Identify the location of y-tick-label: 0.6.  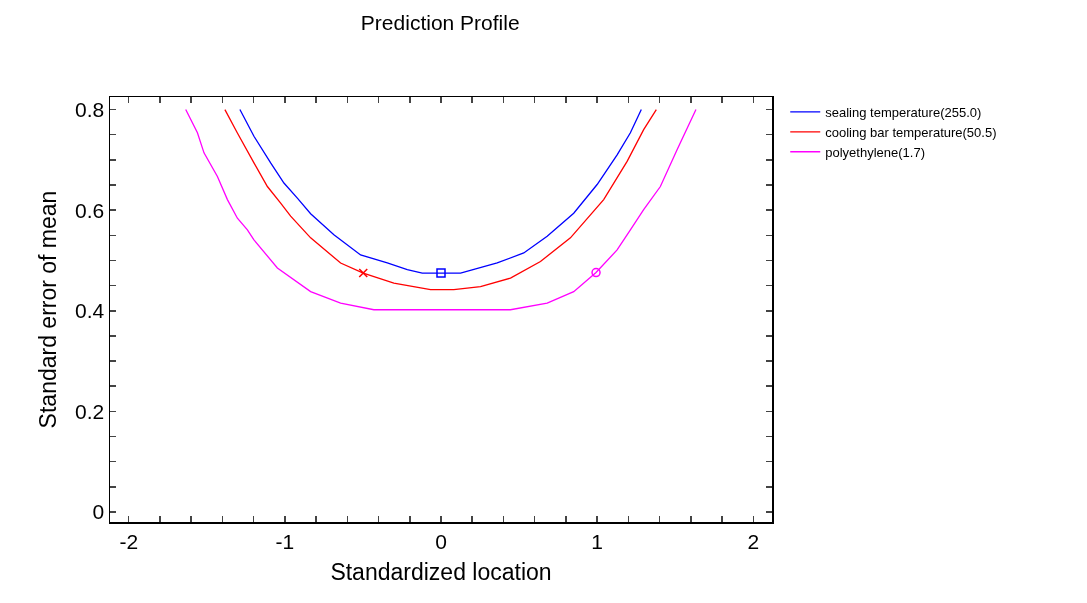
(90, 210).